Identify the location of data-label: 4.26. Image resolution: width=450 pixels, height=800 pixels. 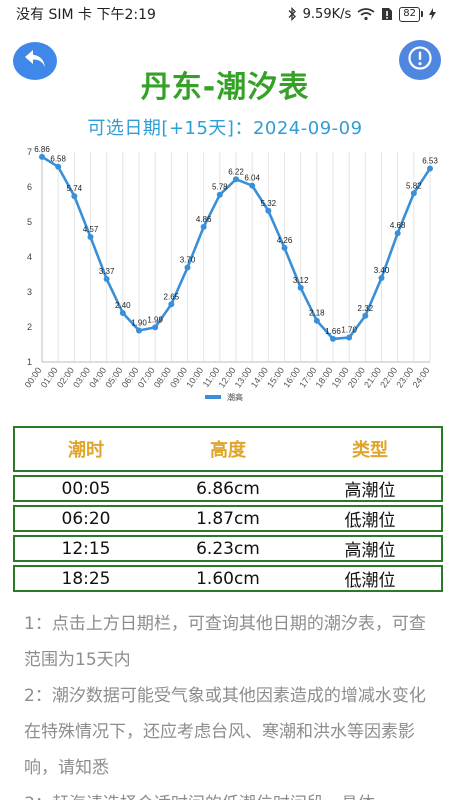
(285, 240).